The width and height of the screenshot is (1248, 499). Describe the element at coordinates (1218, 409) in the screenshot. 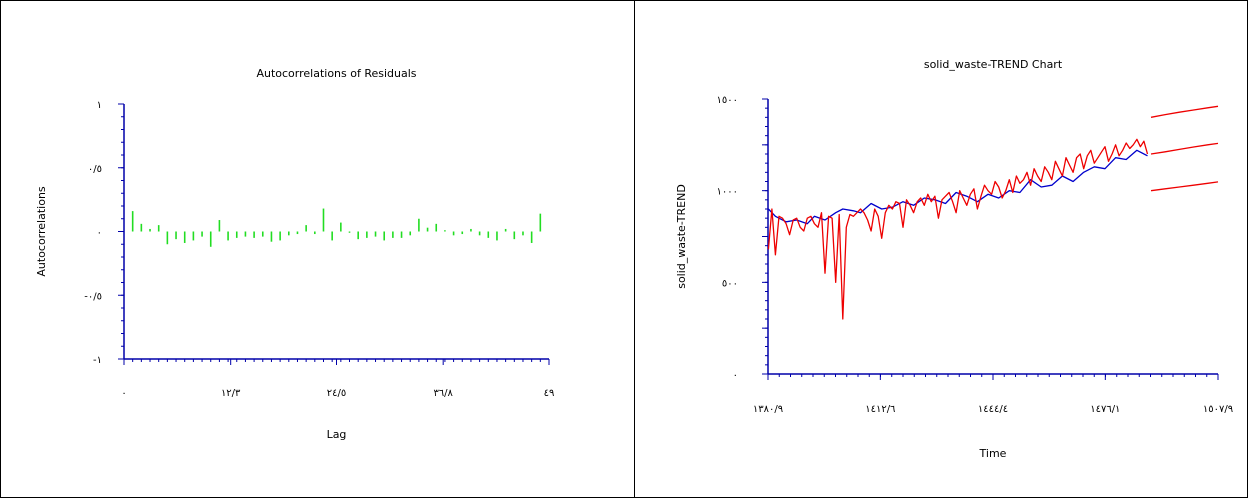

I see `x-tick-label: ١٥٠٧/٩` at that location.